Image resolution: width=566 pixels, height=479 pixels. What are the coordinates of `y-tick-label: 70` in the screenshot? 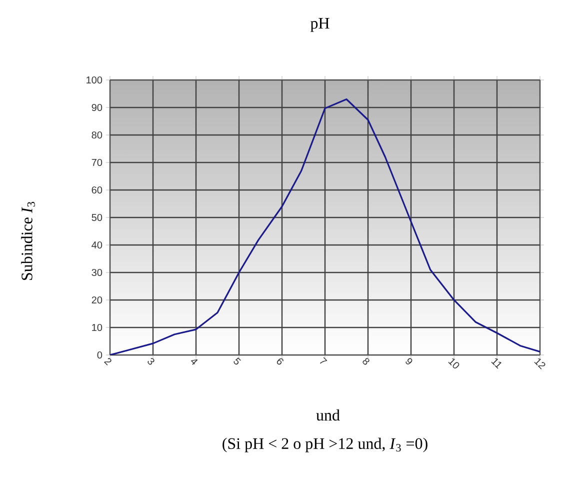 It's located at (97, 162).